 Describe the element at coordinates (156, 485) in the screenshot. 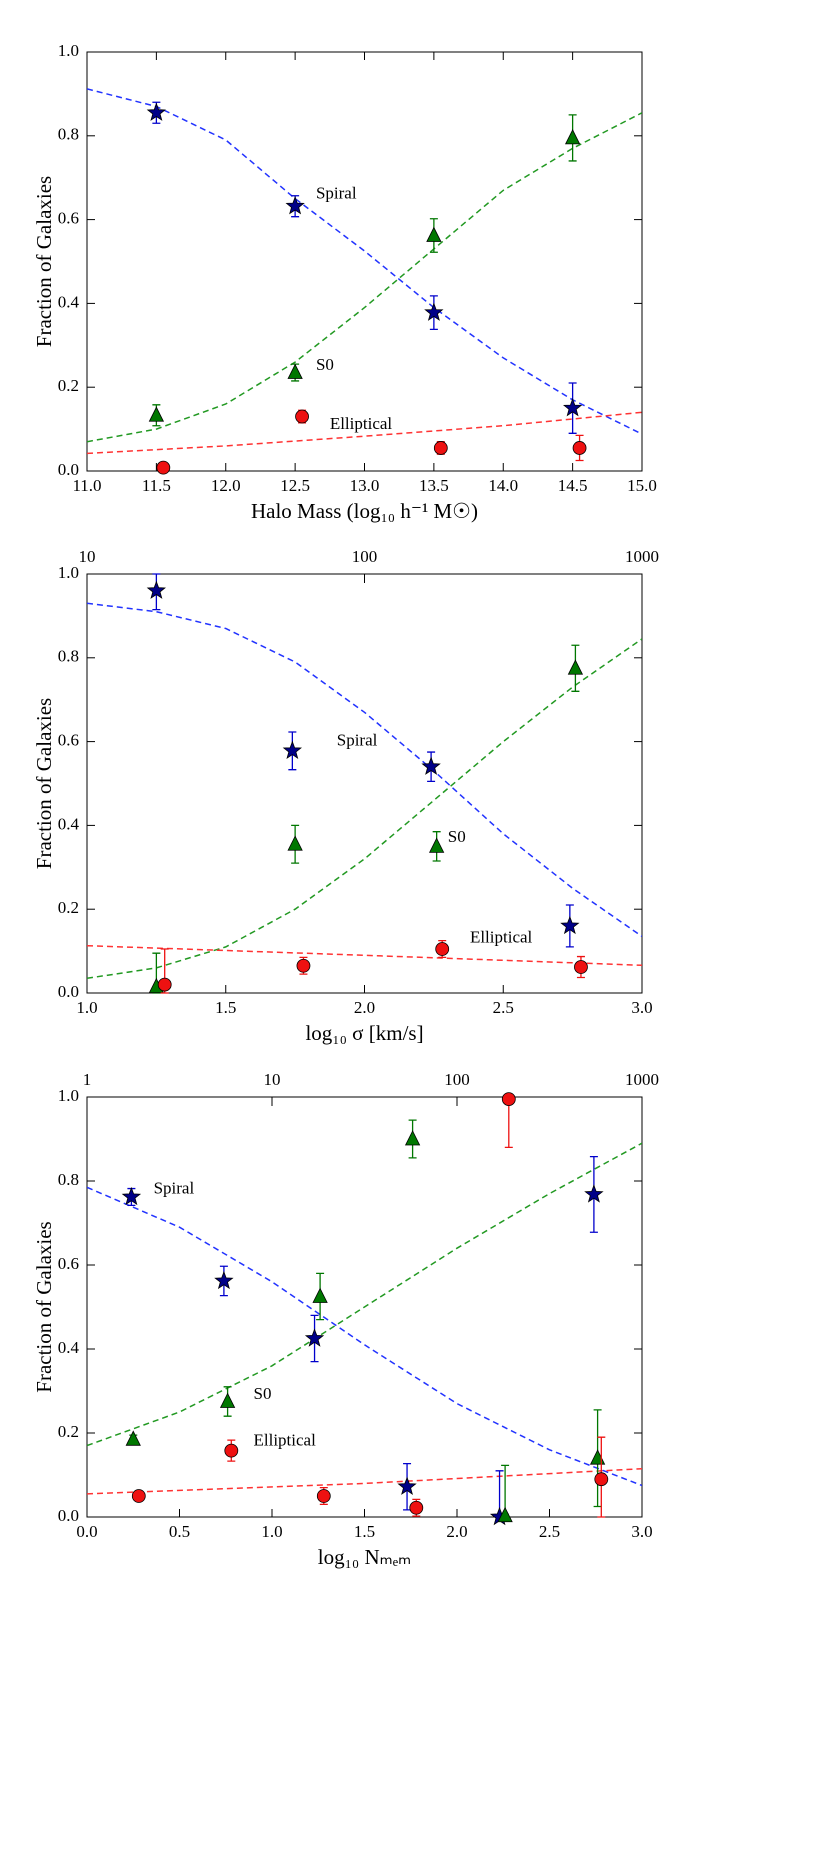

I see `x-tick-label: 11.5` at that location.